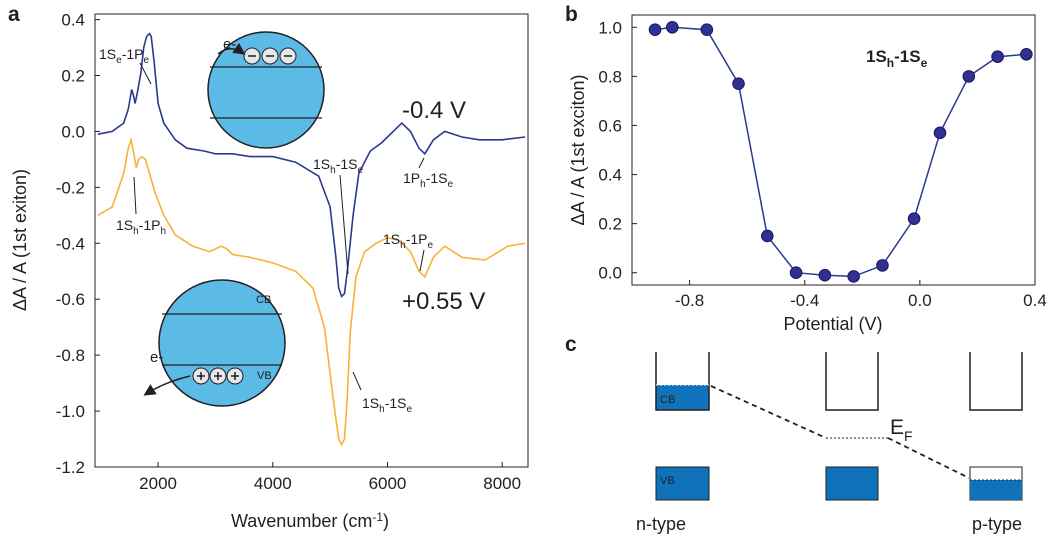  I want to click on n-type-label: n-type, so click(661, 524).